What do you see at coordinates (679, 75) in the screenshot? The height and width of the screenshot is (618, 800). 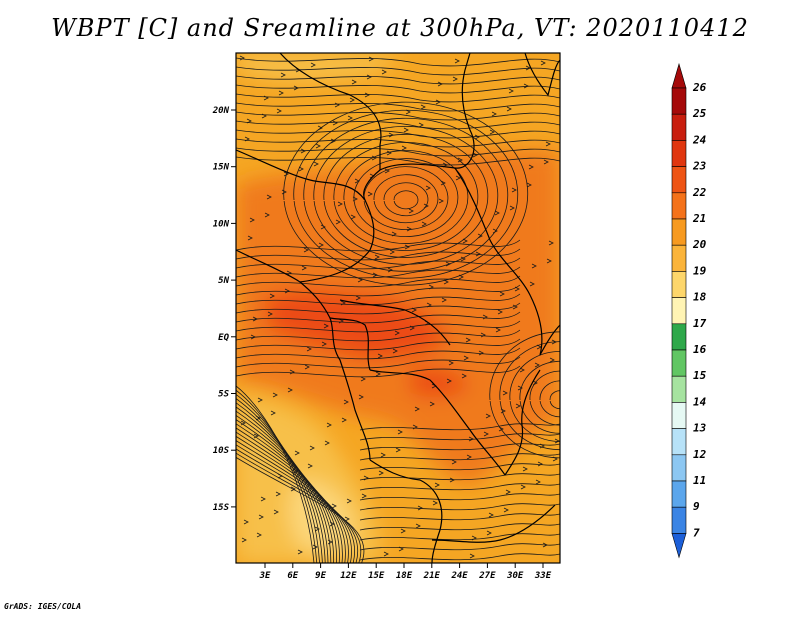 I see `colorbar-top-arrow` at bounding box center [679, 75].